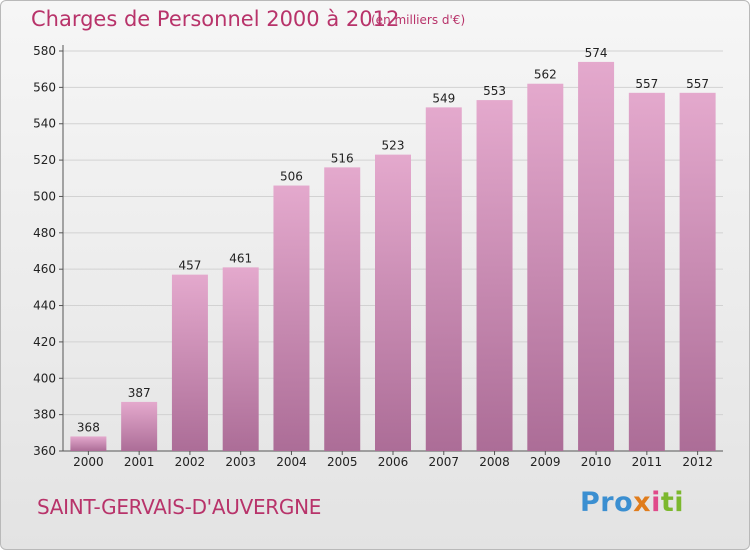 The width and height of the screenshot is (750, 550). I want to click on chart-subtitle: (en milliers d'€), so click(418, 20).